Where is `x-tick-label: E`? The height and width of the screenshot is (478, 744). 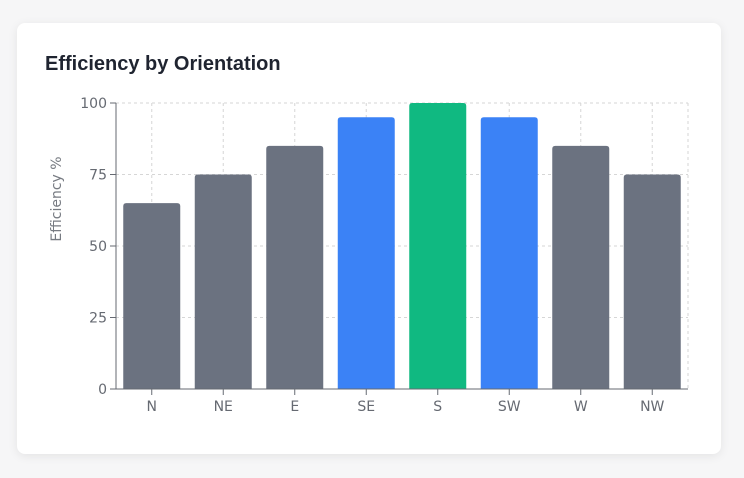
x-tick-label: E is located at coordinates (294, 407).